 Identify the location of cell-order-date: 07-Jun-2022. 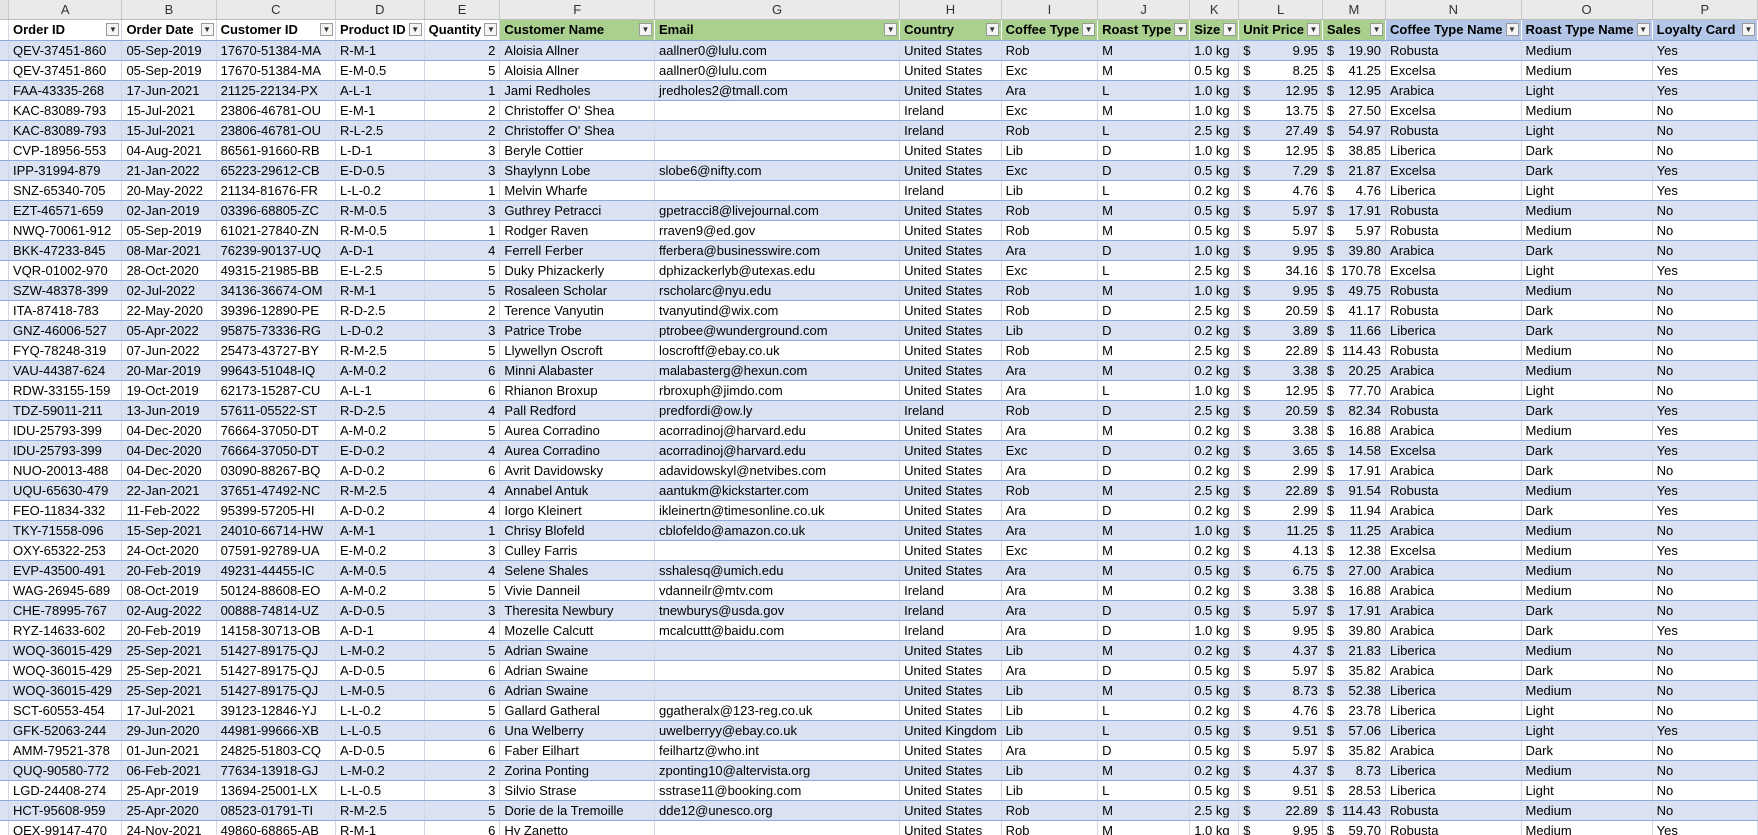
(169, 350).